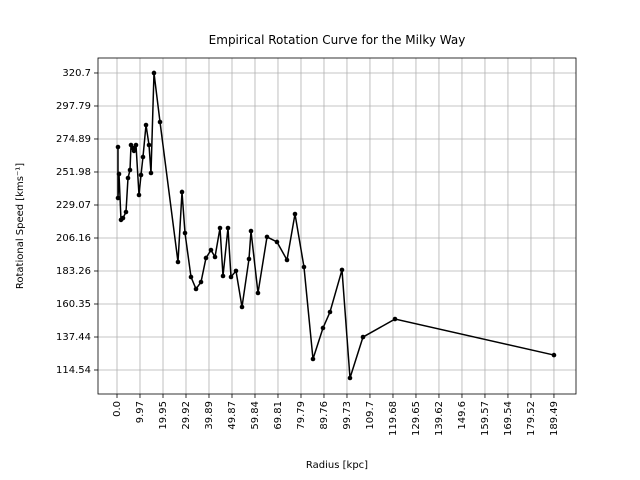  What do you see at coordinates (324, 415) in the screenshot?
I see `x-tick-label: 89.76` at bounding box center [324, 415].